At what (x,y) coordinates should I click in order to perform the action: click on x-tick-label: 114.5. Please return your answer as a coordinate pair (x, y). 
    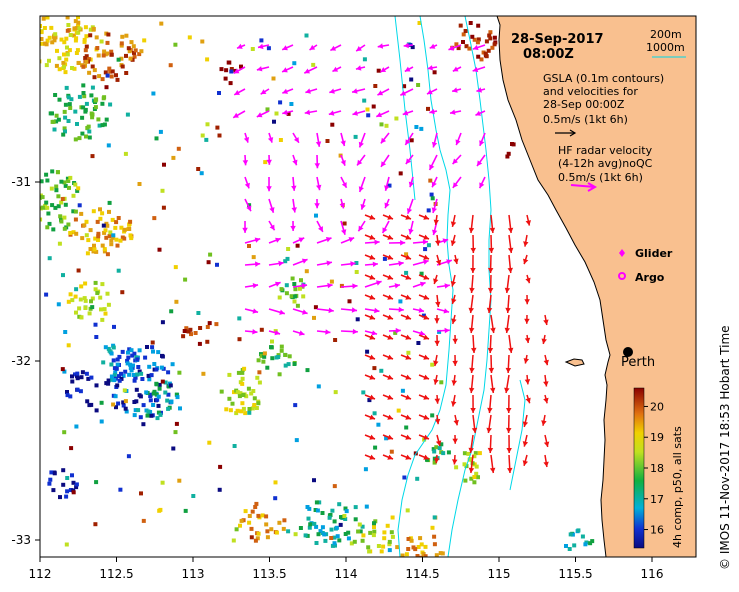
    Looking at the image, I should click on (422, 574).